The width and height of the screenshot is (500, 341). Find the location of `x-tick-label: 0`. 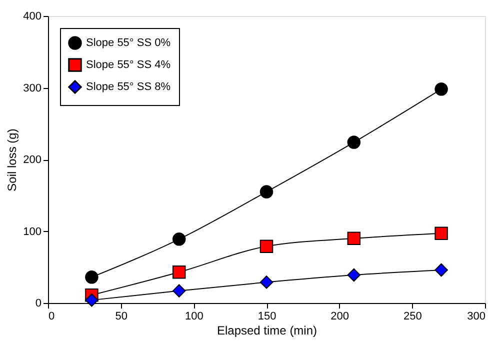

x-tick-label: 0 is located at coordinates (51, 316).